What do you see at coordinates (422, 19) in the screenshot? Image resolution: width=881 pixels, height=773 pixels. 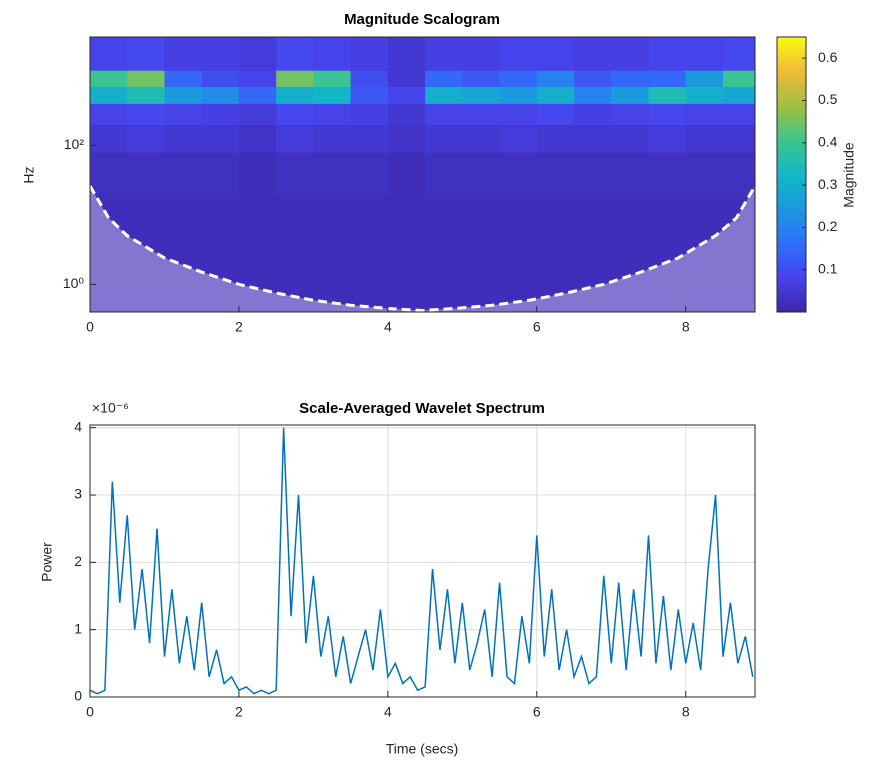 I see `chart-title: Magnitude Scalogram` at bounding box center [422, 19].